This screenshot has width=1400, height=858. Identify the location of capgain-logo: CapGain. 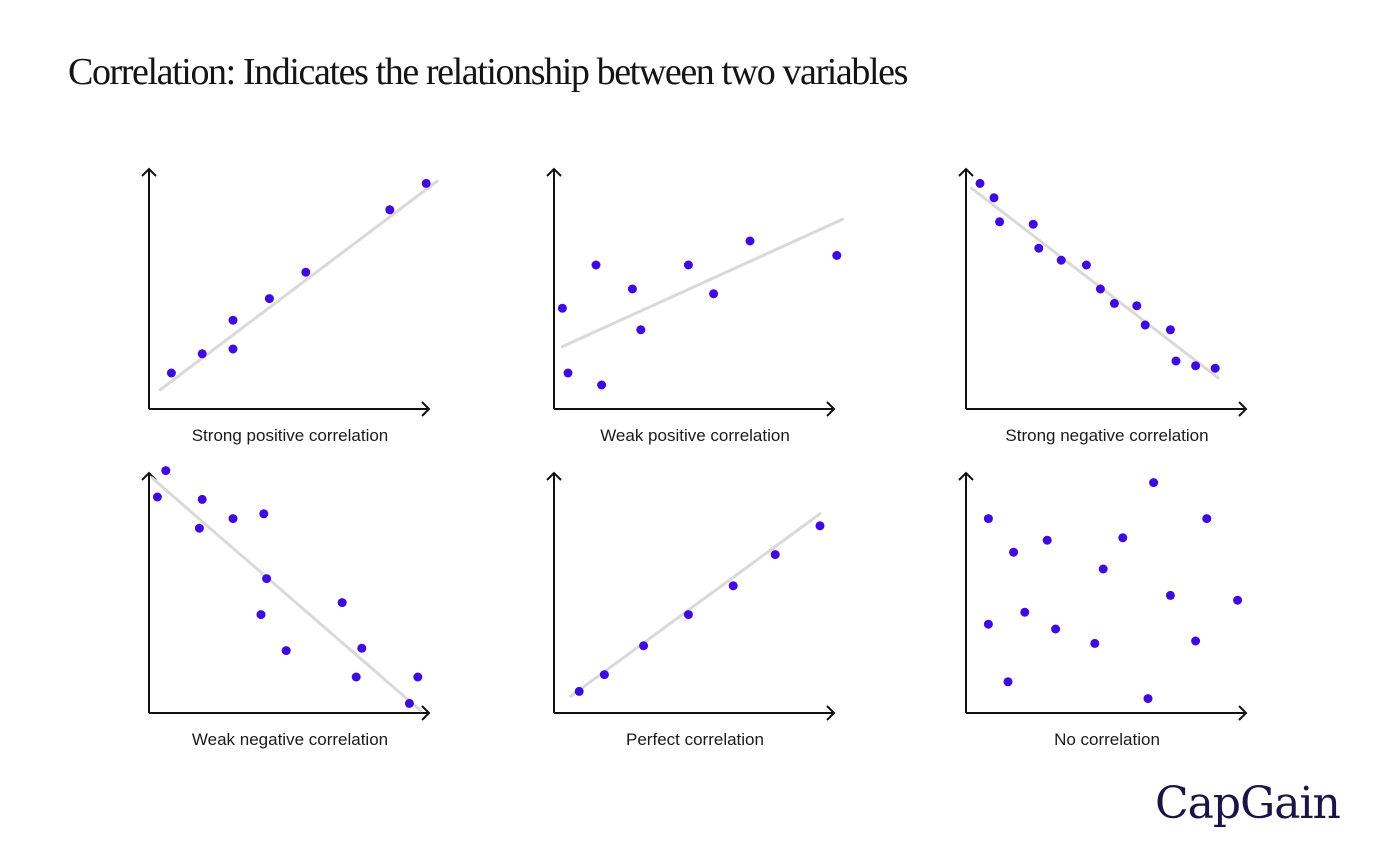
(1248, 803).